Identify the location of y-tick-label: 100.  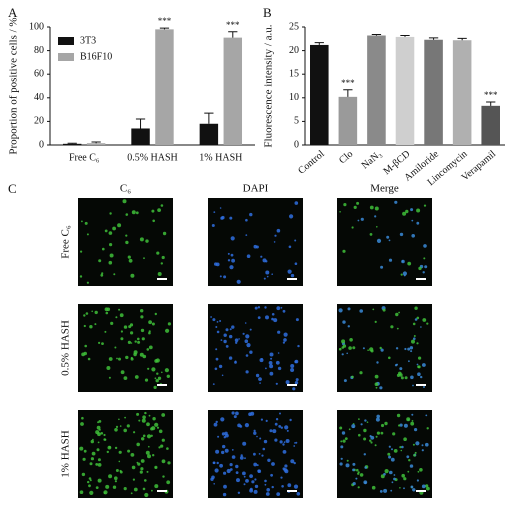
(36, 26).